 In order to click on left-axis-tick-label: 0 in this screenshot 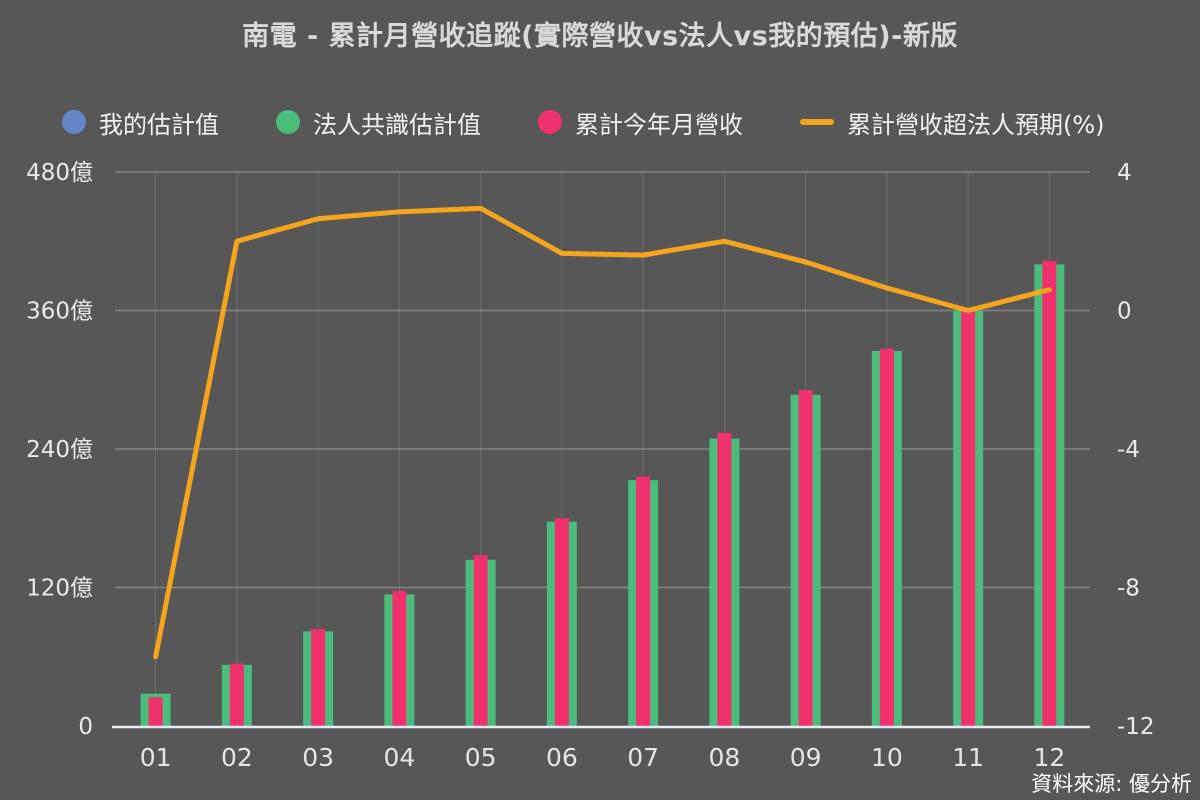, I will do `click(85, 727)`.